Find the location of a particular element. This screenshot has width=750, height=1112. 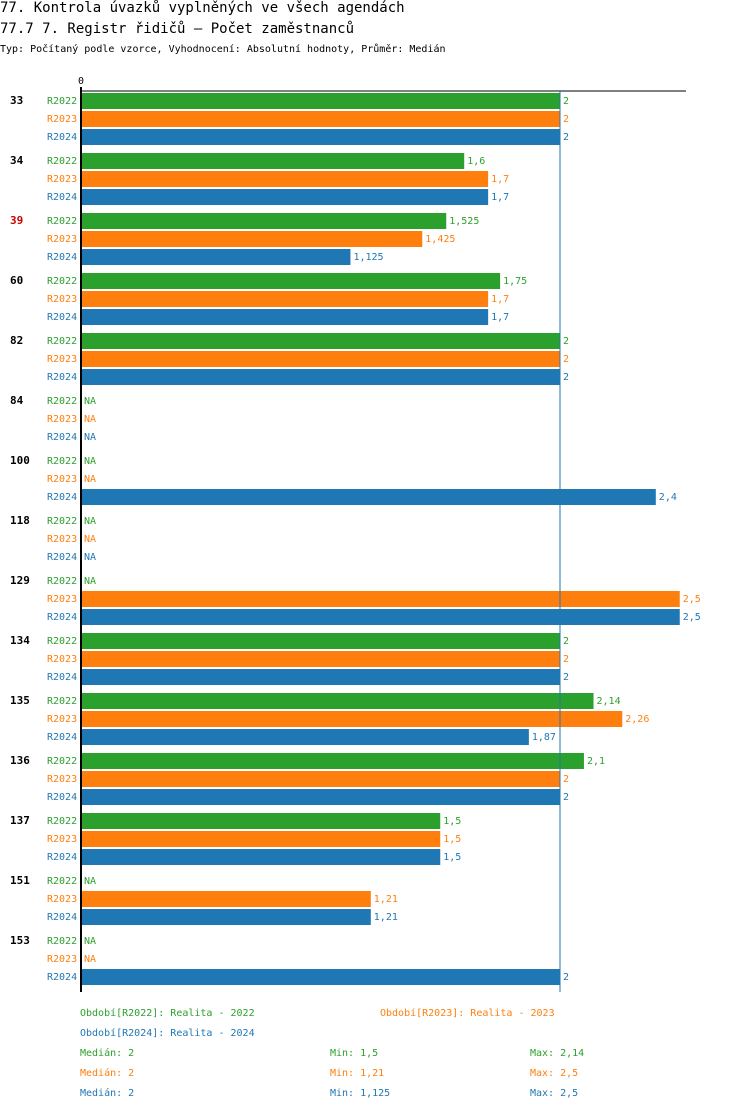

bar-60-R2023 is located at coordinates (285, 299).